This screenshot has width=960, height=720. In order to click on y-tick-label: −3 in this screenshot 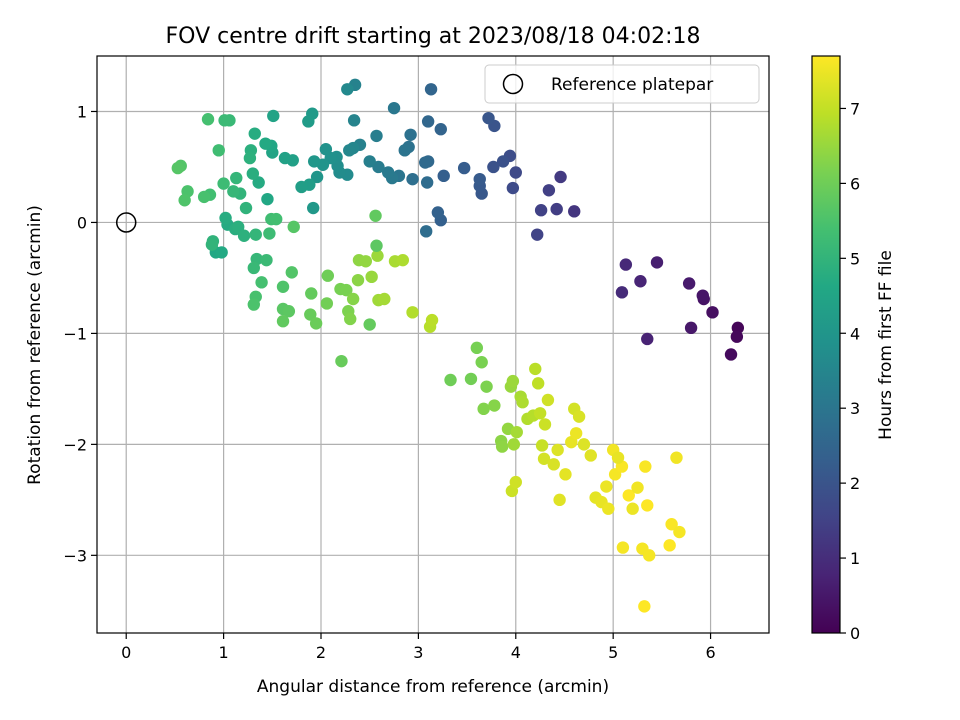, I will do `click(75, 555)`.